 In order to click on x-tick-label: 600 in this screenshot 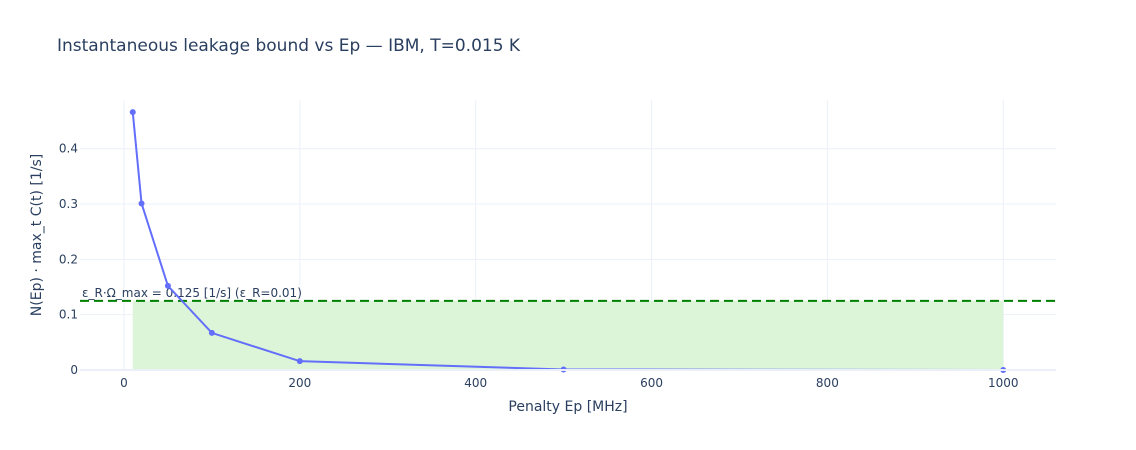, I will do `click(651, 383)`.